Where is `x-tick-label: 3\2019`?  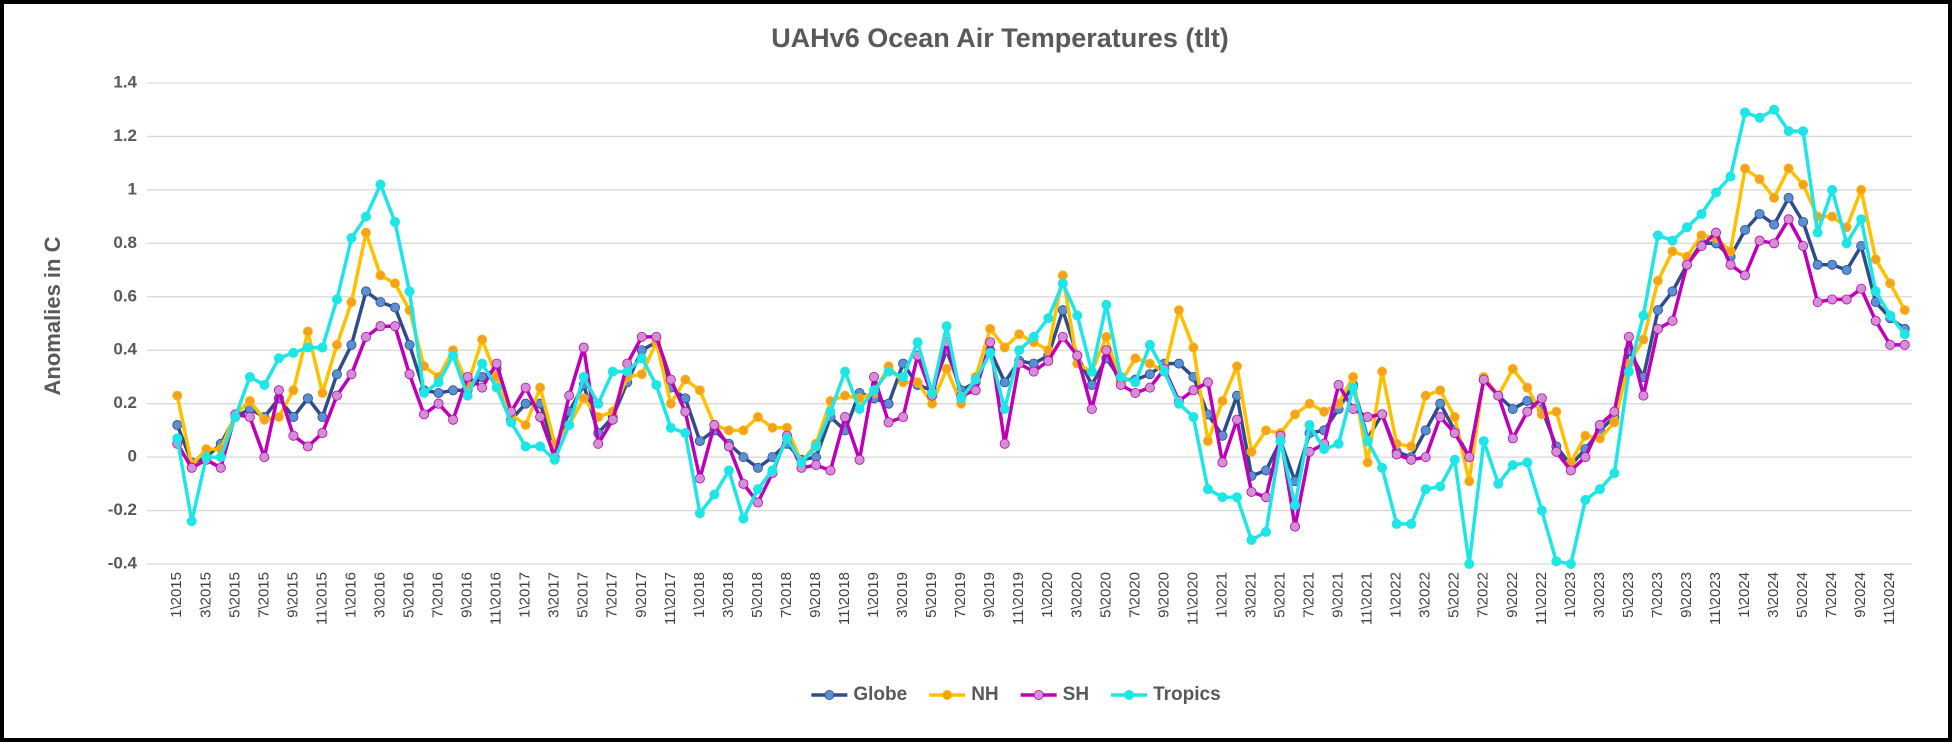
x-tick-label: 3\2019 is located at coordinates (902, 595).